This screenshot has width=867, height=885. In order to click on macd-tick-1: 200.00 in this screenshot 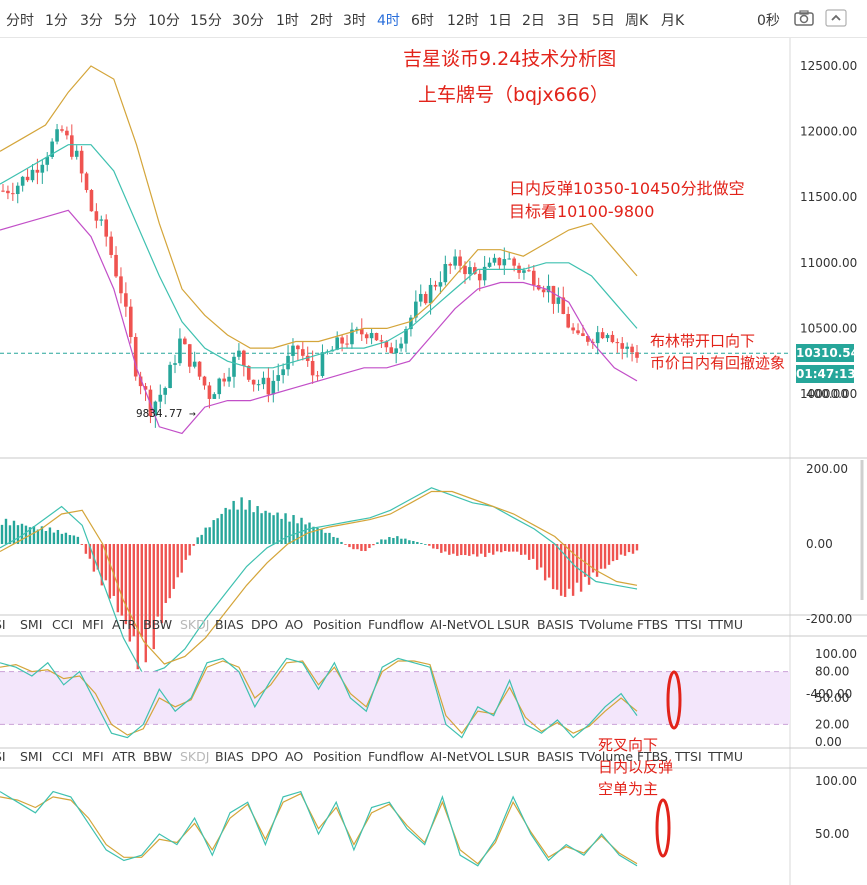, I will do `click(827, 469)`.